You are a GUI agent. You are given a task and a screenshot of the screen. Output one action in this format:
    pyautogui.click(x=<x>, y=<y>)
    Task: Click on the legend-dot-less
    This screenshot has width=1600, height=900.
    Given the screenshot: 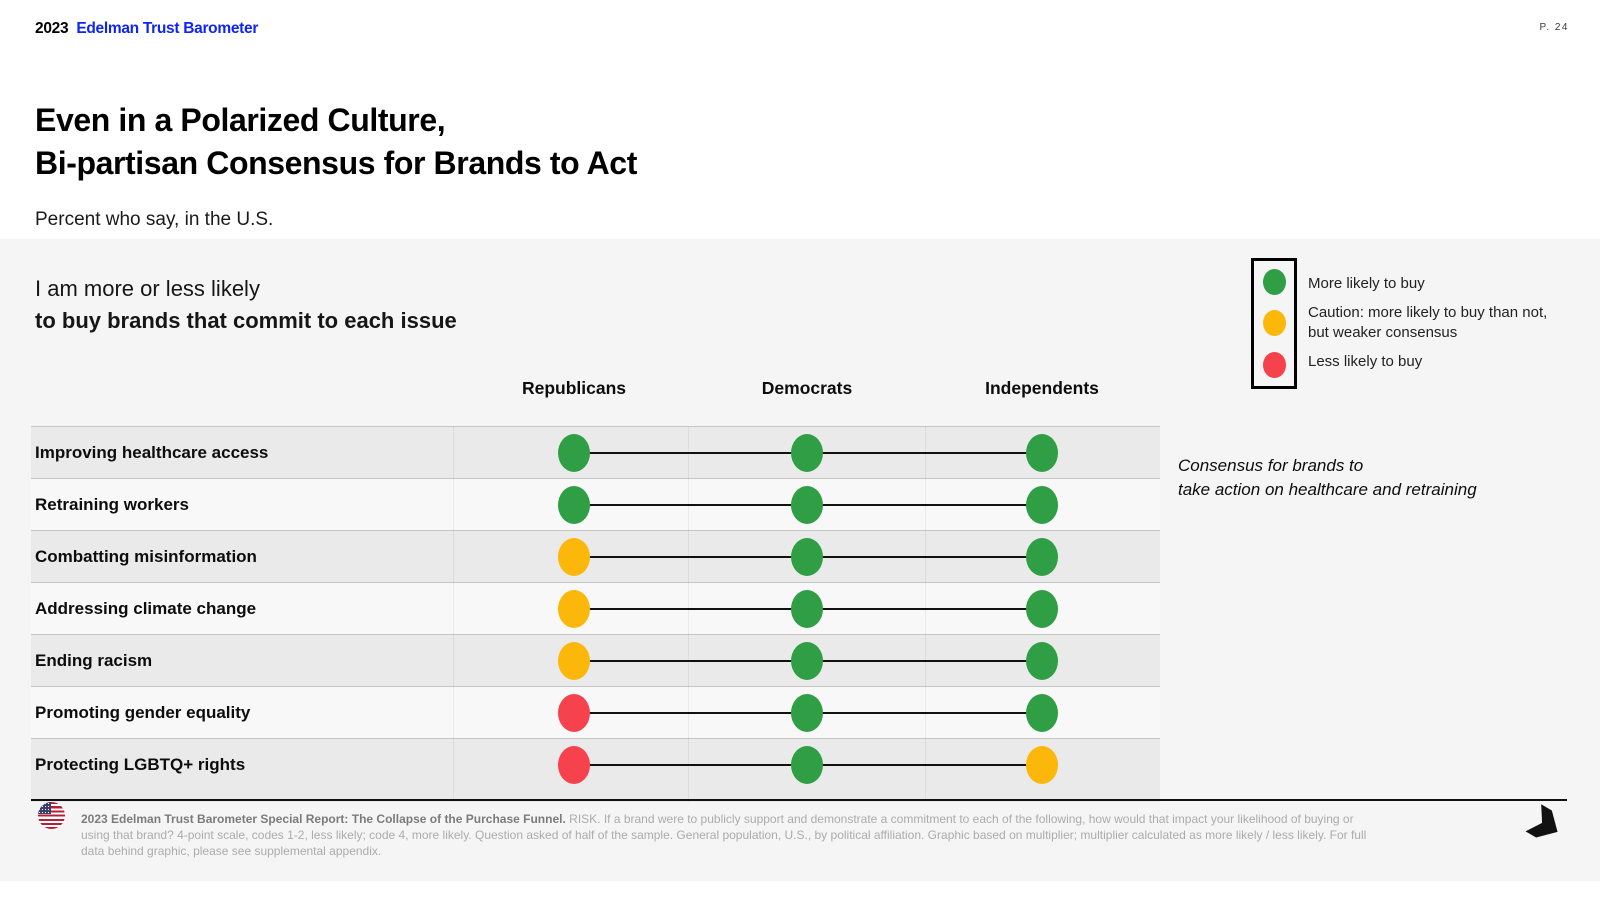 What is the action you would take?
    pyautogui.click(x=1274, y=365)
    